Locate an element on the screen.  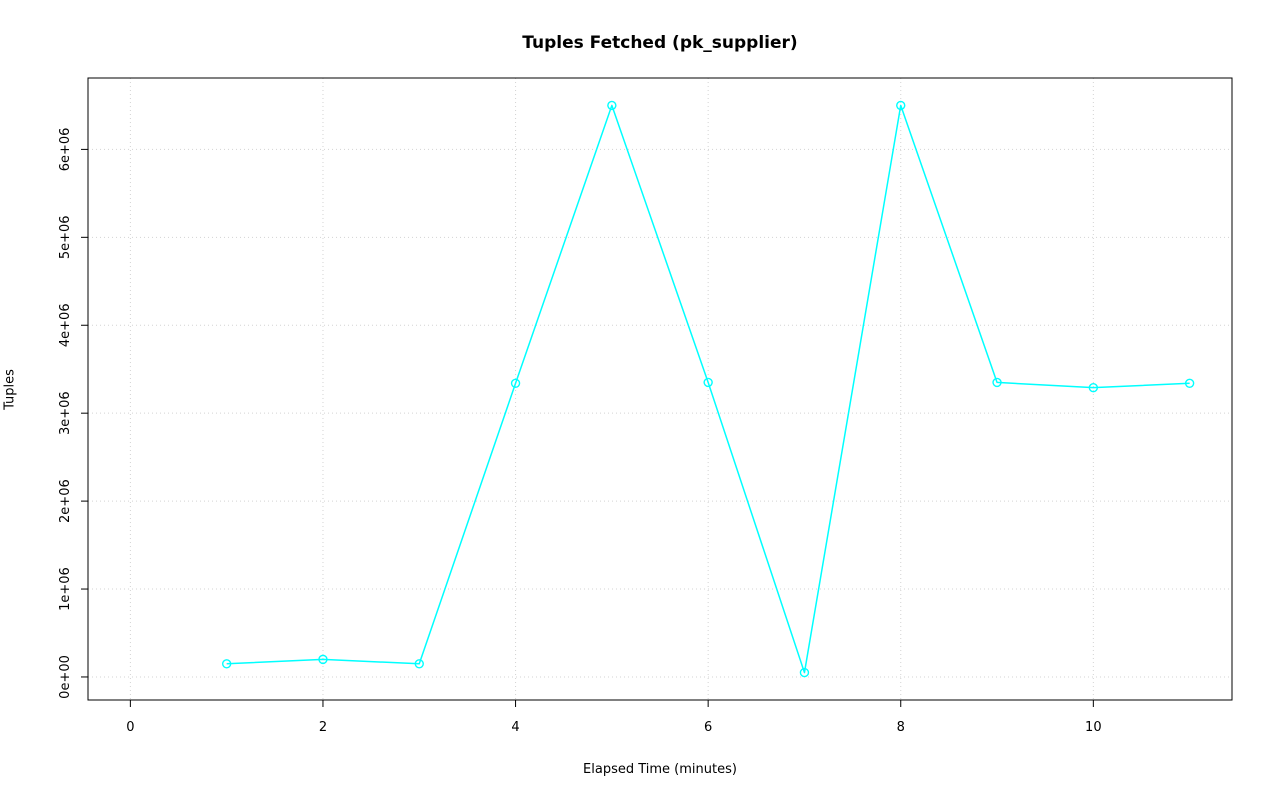
x-tick-label: 4 is located at coordinates (515, 727).